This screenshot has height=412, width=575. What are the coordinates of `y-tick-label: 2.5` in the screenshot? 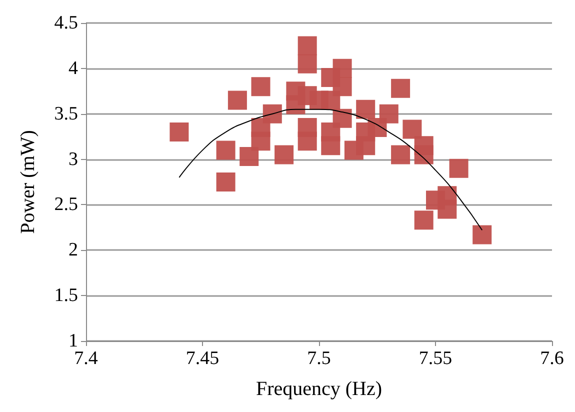 It's located at (66, 205).